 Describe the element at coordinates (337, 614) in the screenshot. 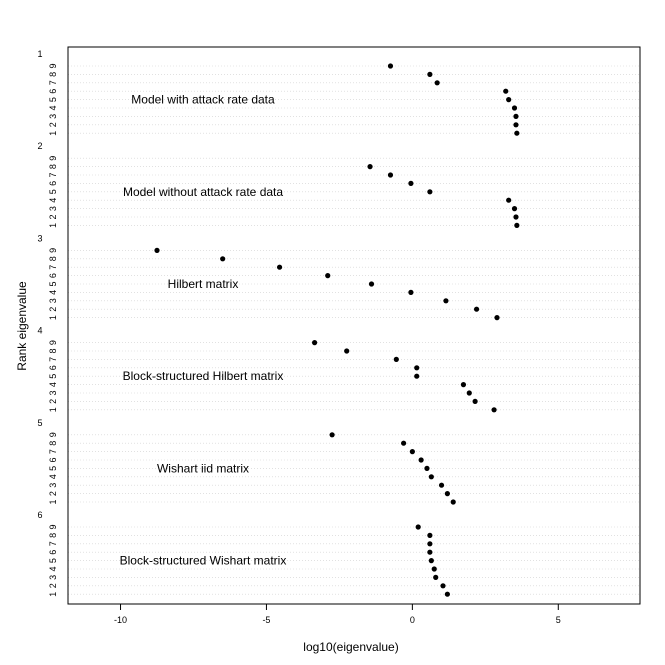

I see `x-axis: -10 -5 0 5` at that location.